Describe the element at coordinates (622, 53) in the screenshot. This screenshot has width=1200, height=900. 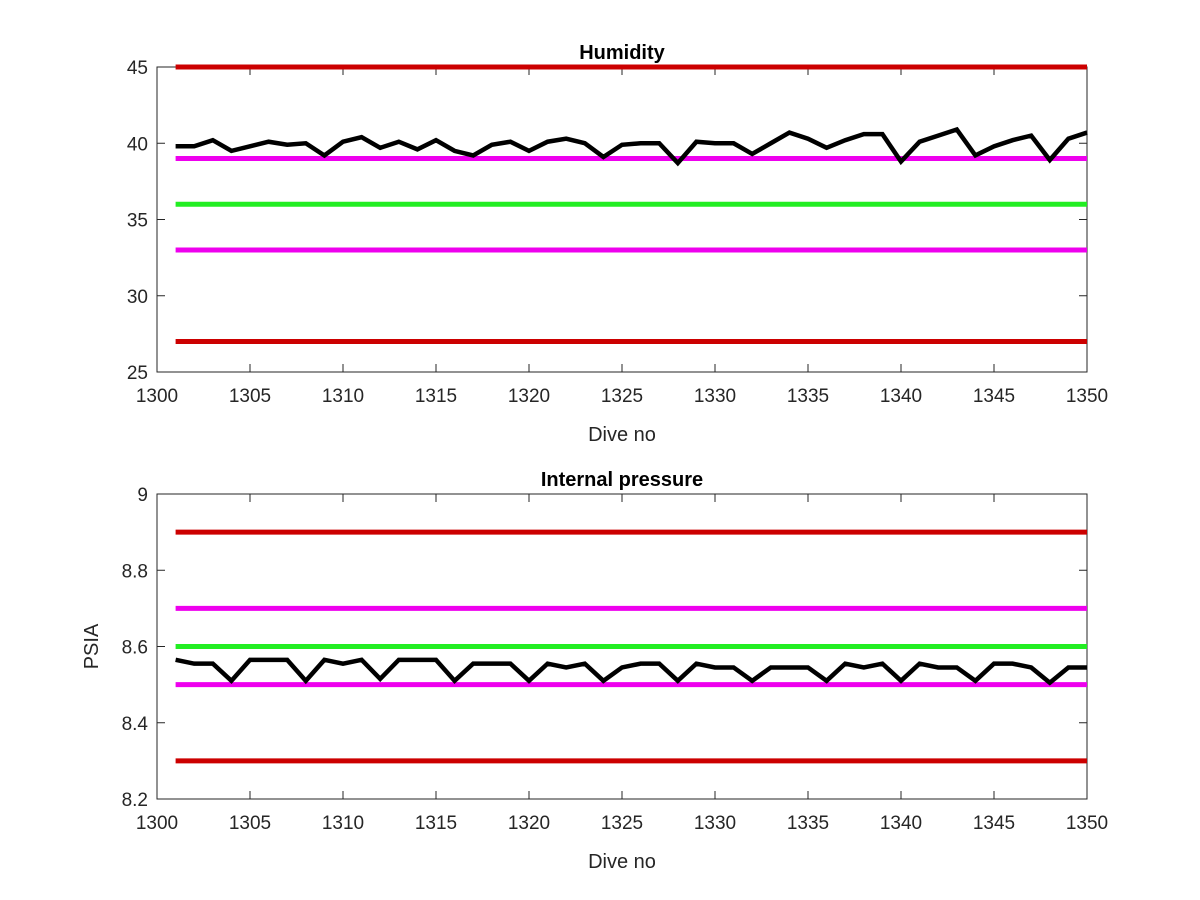
I see `chart-title: Humidity` at that location.